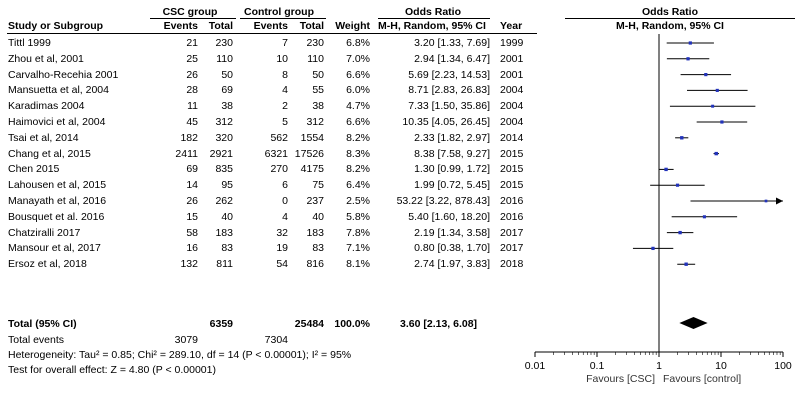  What do you see at coordinates (512, 169) in the screenshot?
I see `year: 2015` at bounding box center [512, 169].